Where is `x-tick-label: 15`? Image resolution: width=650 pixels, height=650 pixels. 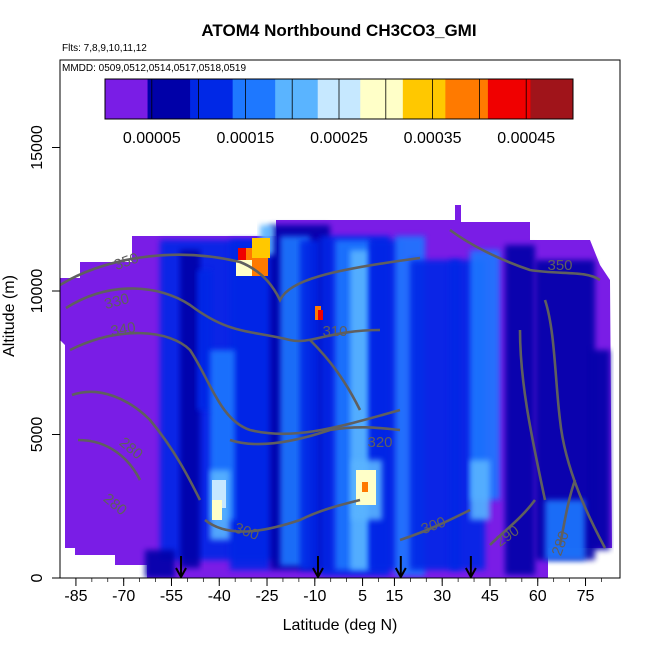 x-tick-label: 15 is located at coordinates (395, 596).